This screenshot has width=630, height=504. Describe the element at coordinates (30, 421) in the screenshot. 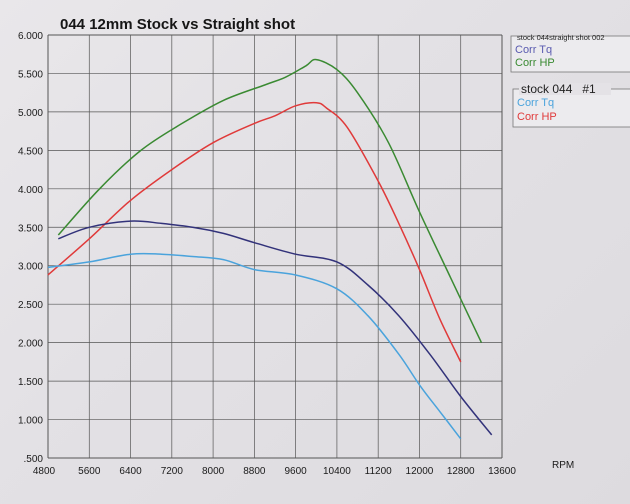

I see `y-tick-label: 1.000` at that location.